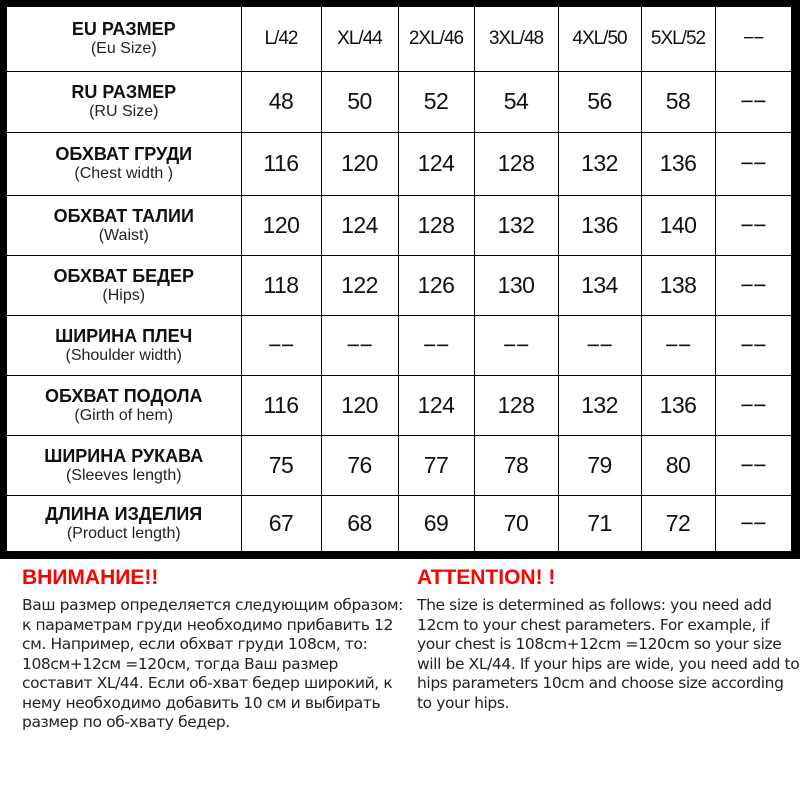  Describe the element at coordinates (599, 522) in the screenshot. I see `table-cell: 71` at that location.